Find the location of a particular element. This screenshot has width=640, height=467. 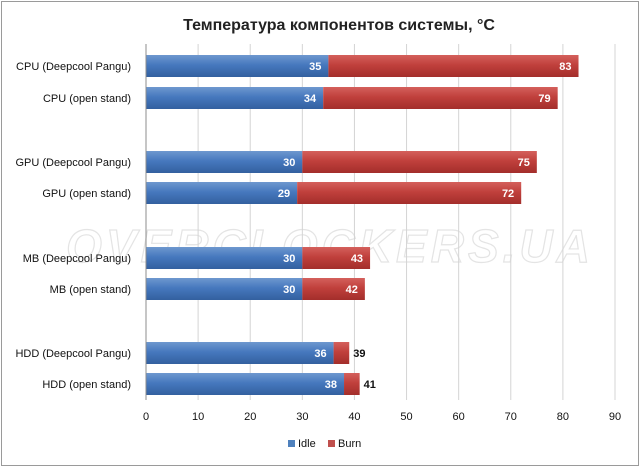

data-label-idle: 35 is located at coordinates (315, 67).